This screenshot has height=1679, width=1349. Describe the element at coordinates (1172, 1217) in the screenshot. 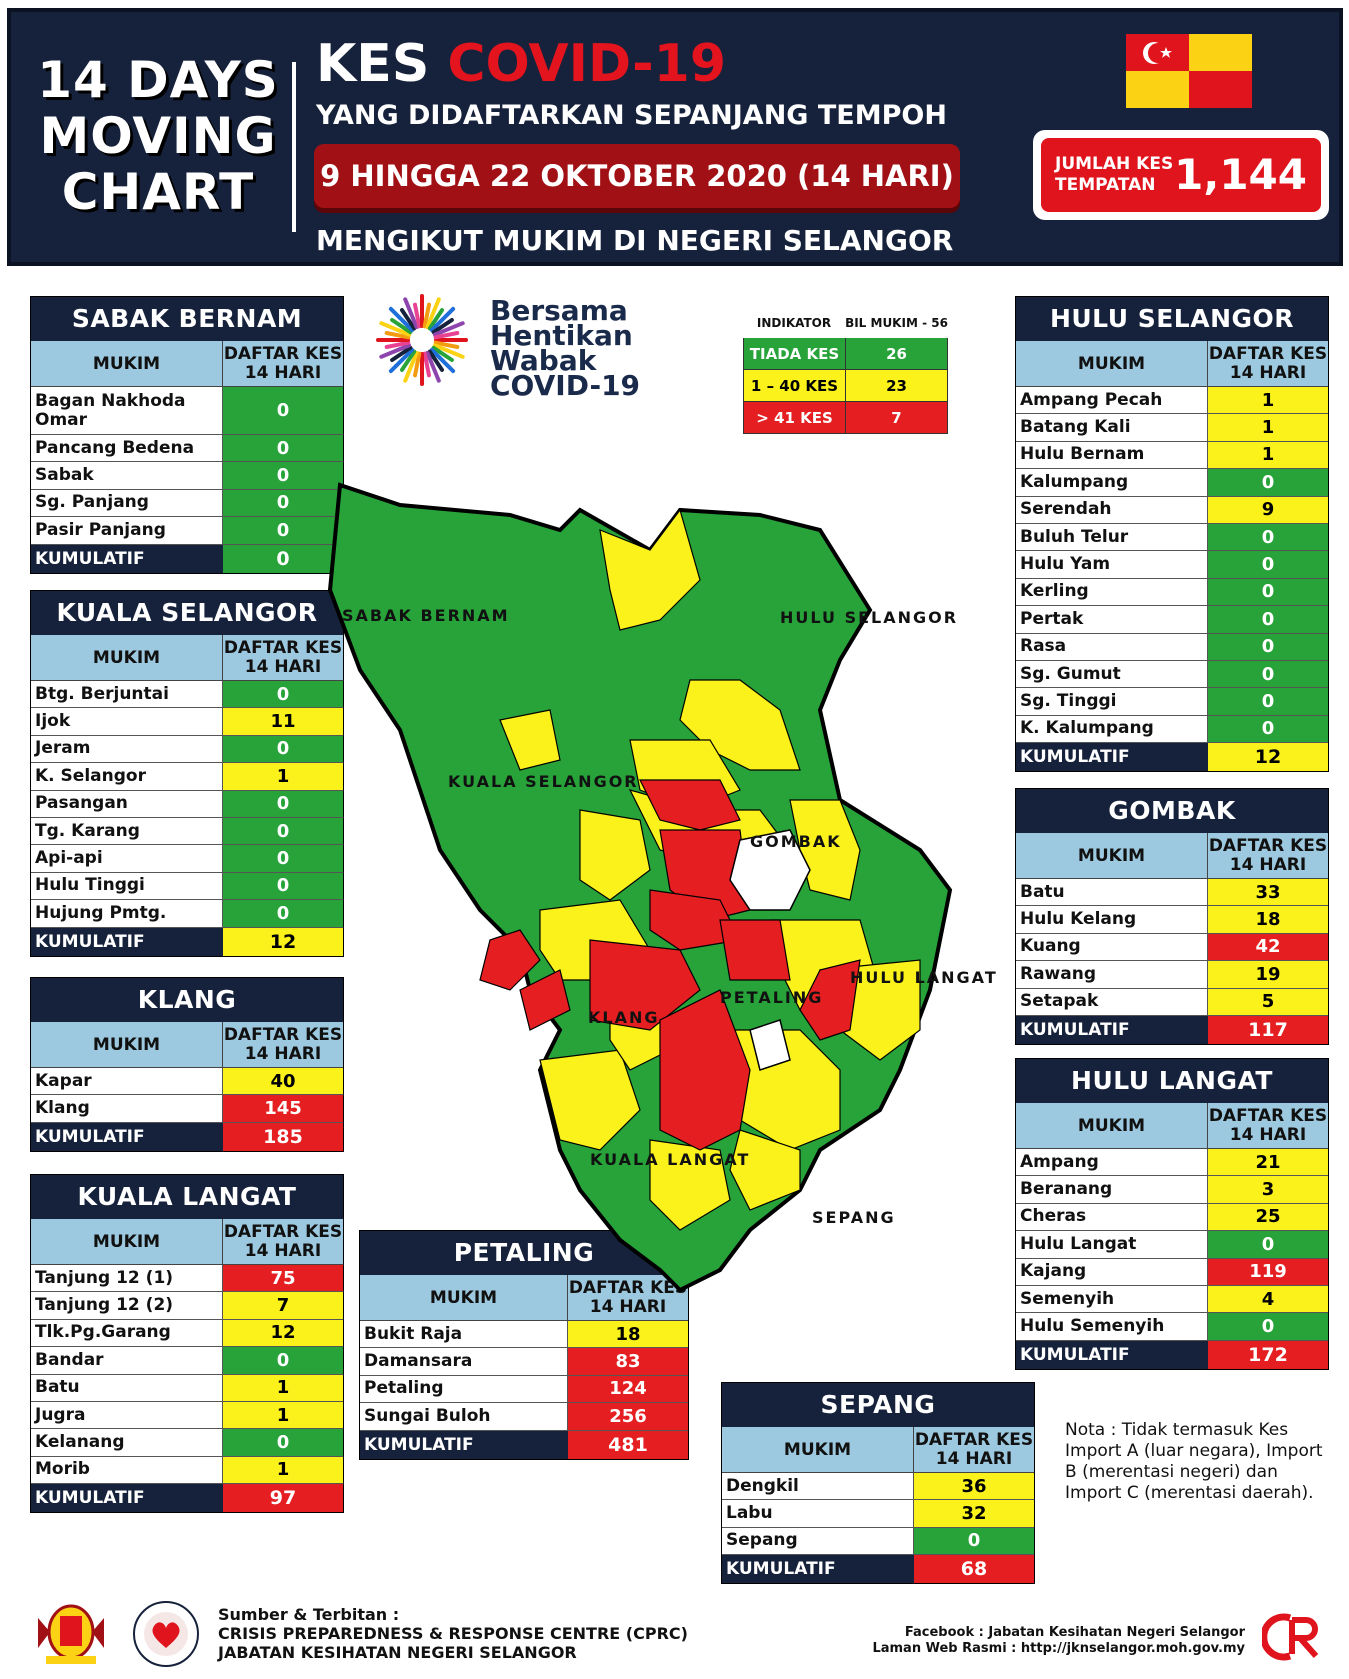

I see `table-row: Cheras 25` at that location.